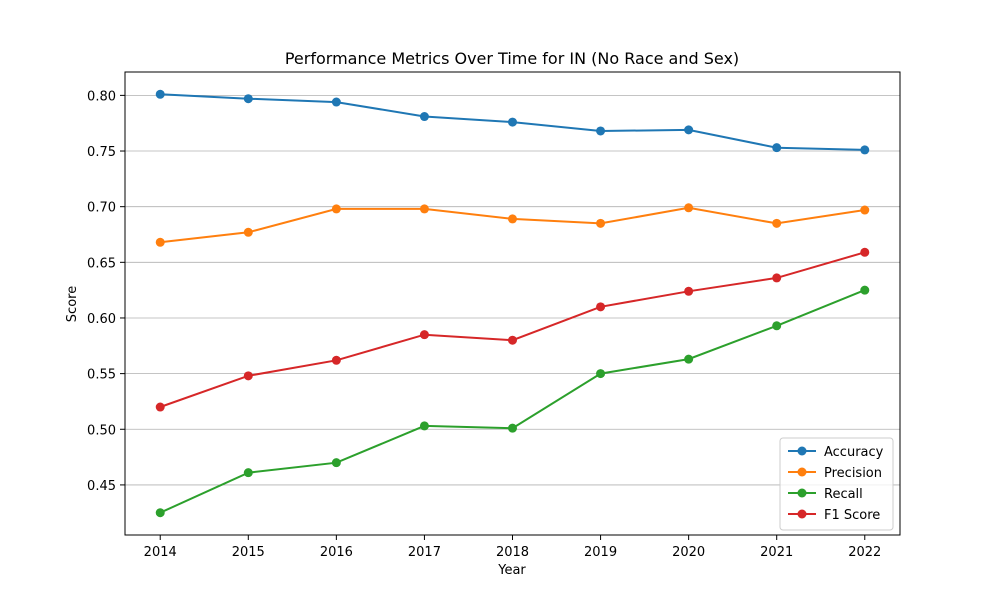 The image size is (1000, 600). I want to click on x-axis: 2014 2015 2016 2017 2018 2019 2020 2021 2022, so click(512, 547).